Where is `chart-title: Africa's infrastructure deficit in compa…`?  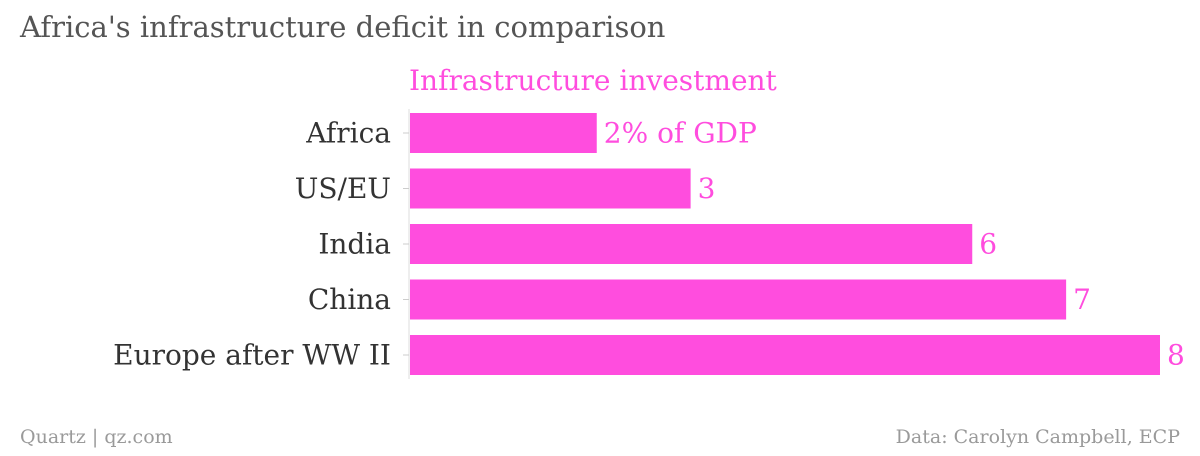
chart-title: Africa's infrastructure deficit in compa… is located at coordinates (343, 27).